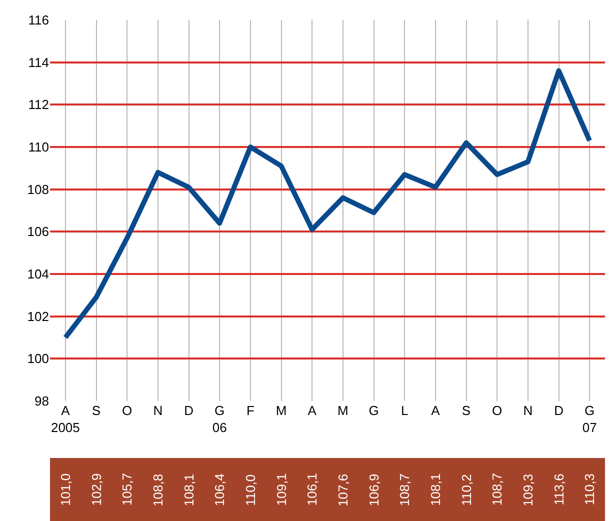 This screenshot has height=521, width=610. I want to click on y-tick-label: 106, so click(38, 232).